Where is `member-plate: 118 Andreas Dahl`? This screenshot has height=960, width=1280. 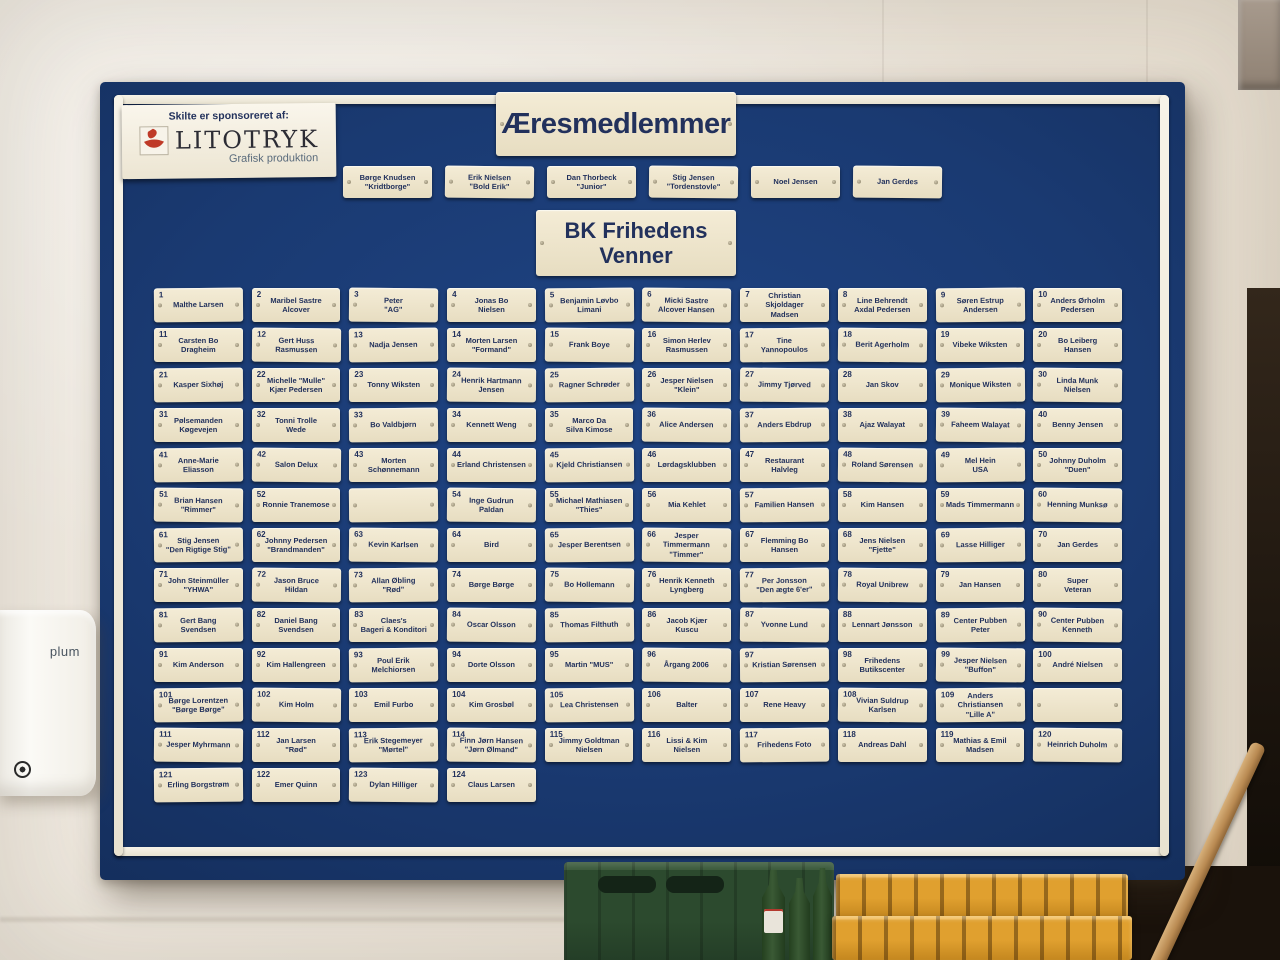 member-plate: 118 Andreas Dahl is located at coordinates (882, 745).